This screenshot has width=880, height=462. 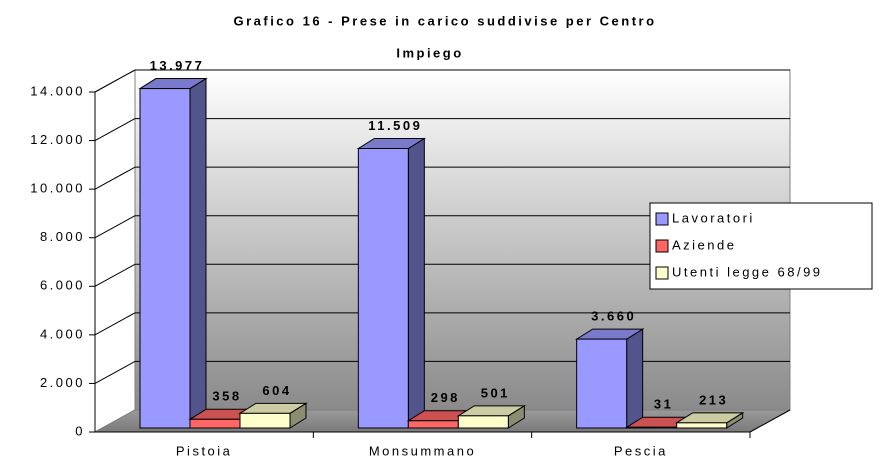 I want to click on value-label: 358, so click(x=226, y=396).